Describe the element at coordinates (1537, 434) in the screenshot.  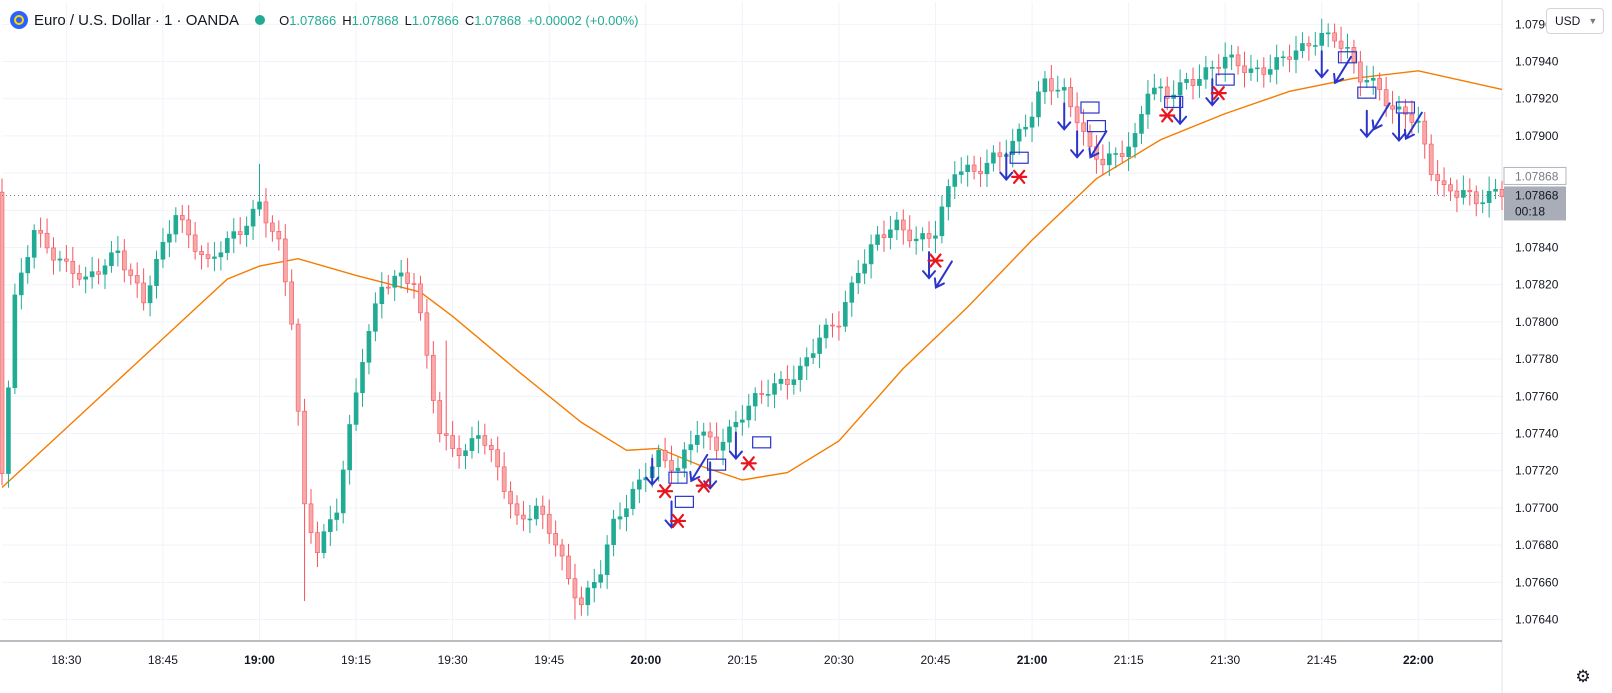
I see `y-tick-label: 1.07740` at that location.